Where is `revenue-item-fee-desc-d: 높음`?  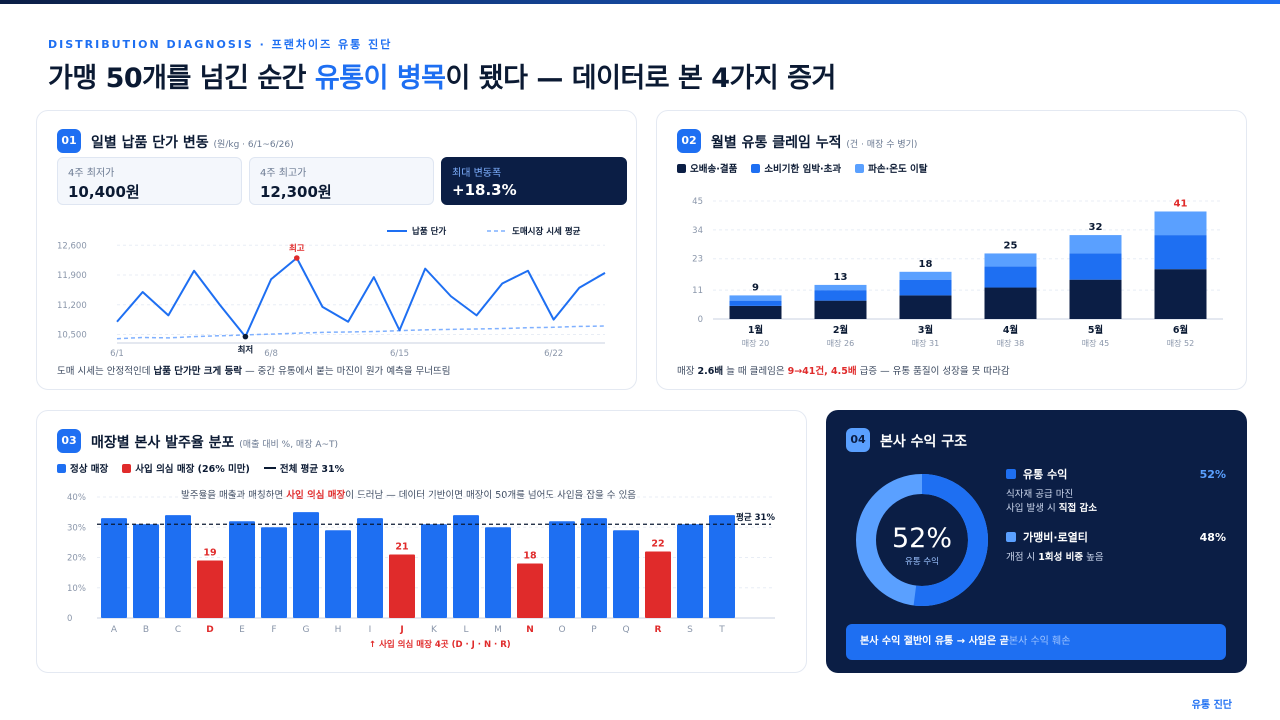
revenue-item-fee-desc-d: 높음 is located at coordinates (1093, 557).